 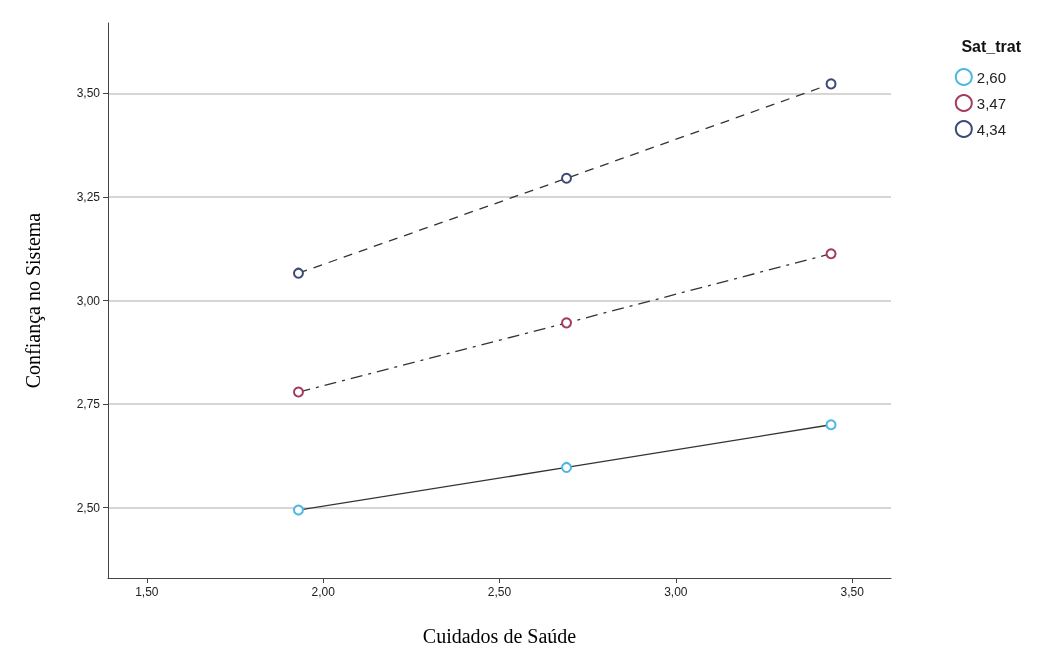 I want to click on x-tick-label: 2,50, so click(x=499, y=592).